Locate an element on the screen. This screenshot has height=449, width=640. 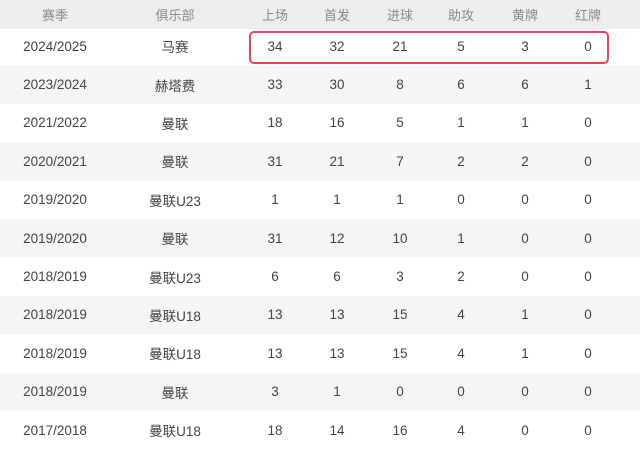
header-club: 俱乐部 is located at coordinates (175, 15).